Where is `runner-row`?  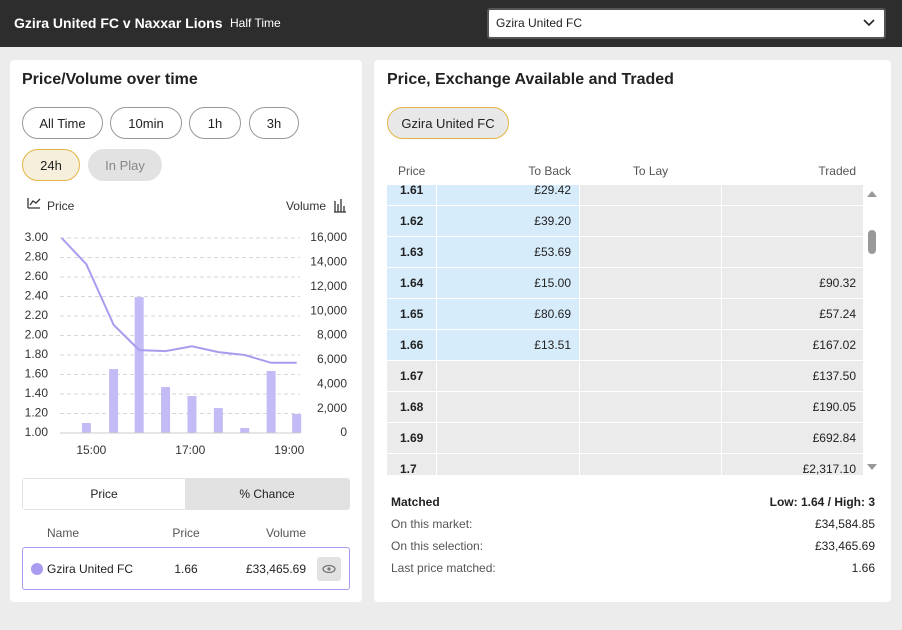
runner-row is located at coordinates (186, 568).